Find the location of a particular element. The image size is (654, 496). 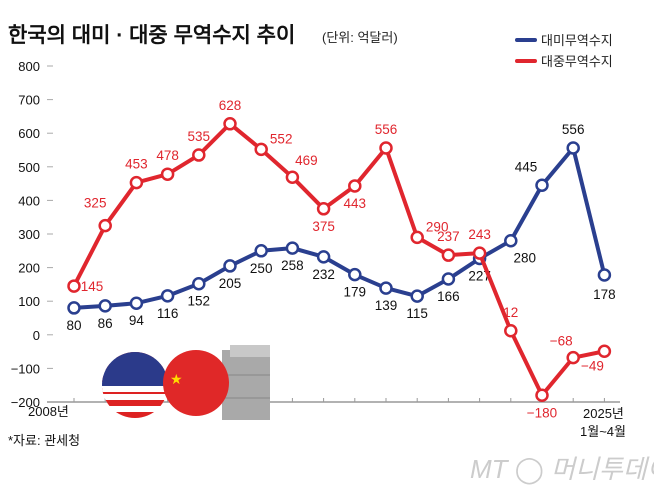

x-label-last: 2025년 is located at coordinates (603, 413).